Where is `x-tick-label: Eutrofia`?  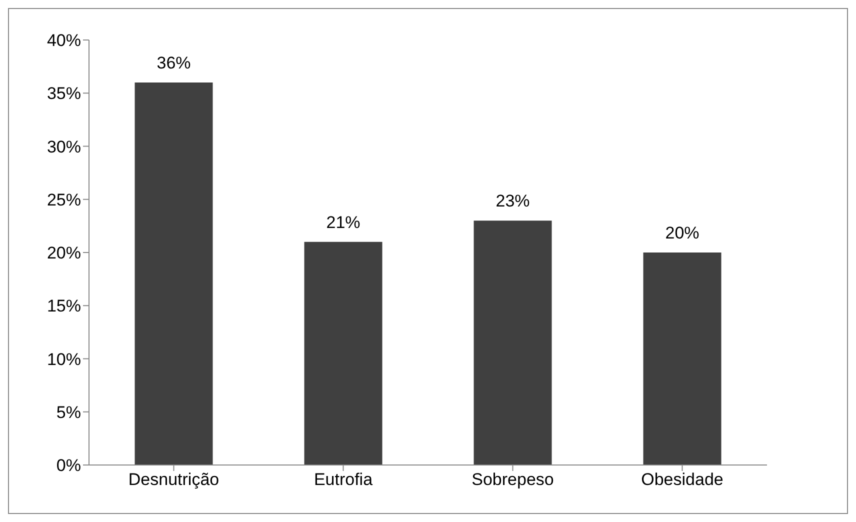 x-tick-label: Eutrofia is located at coordinates (344, 480).